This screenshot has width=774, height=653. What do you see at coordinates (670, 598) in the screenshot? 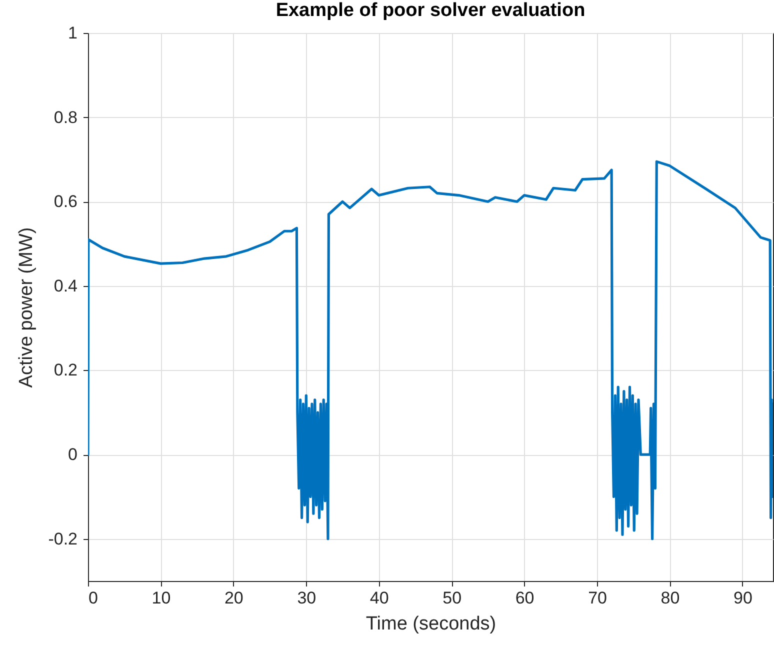
I see `x-tick-label: 80` at bounding box center [670, 598].